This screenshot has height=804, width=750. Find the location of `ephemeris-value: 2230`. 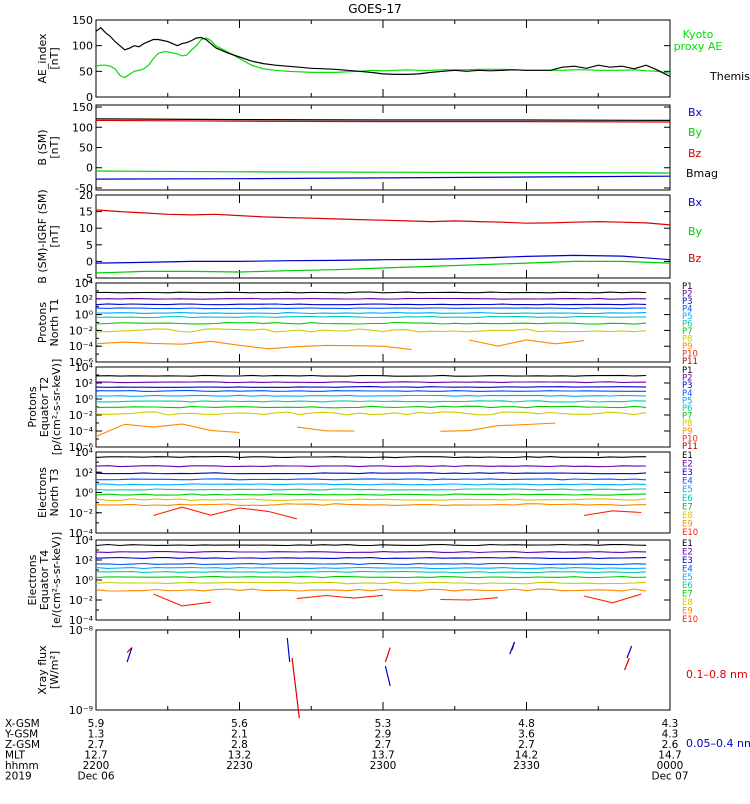

ephemeris-value: 2230 is located at coordinates (239, 766).